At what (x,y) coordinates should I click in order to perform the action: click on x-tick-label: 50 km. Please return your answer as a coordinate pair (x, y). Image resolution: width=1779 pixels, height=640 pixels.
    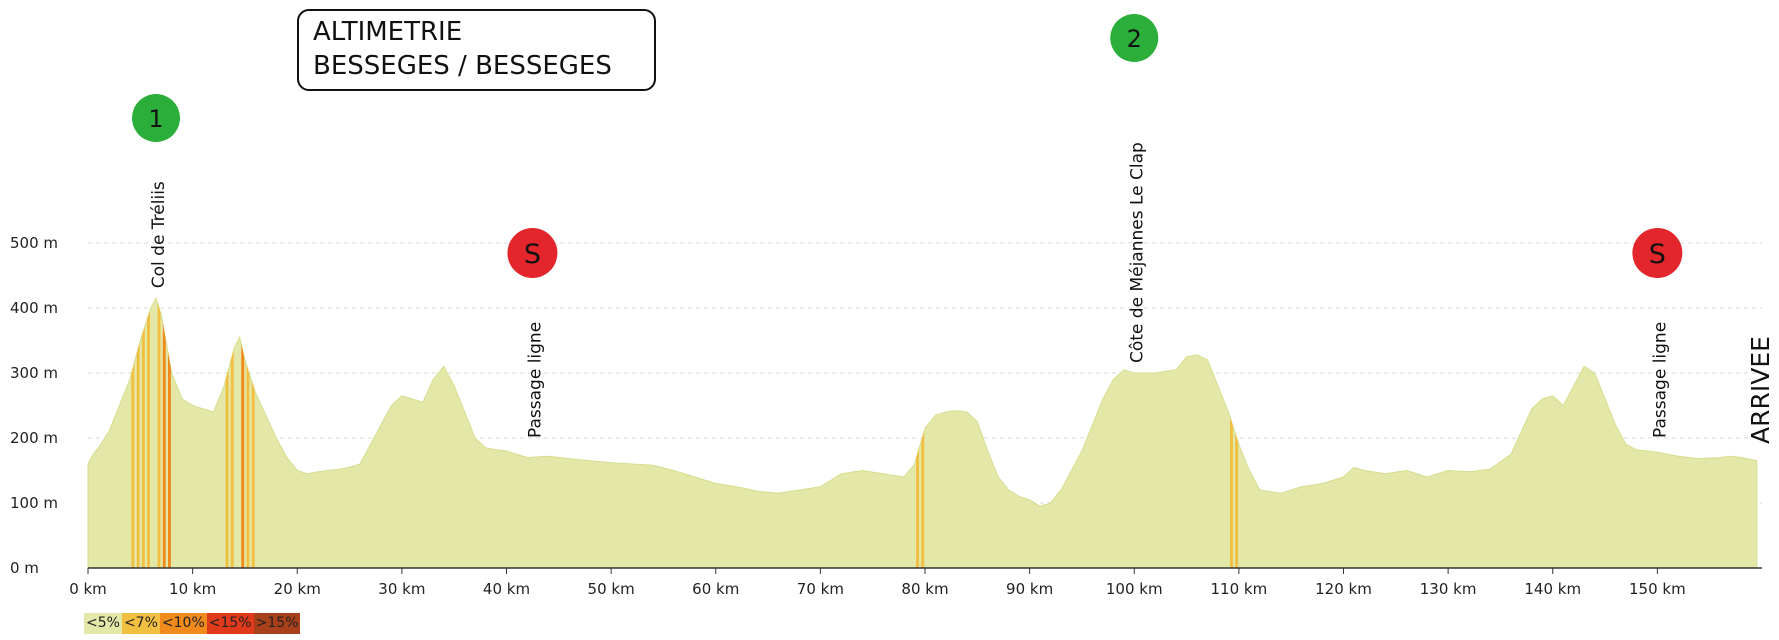
    Looking at the image, I should click on (611, 589).